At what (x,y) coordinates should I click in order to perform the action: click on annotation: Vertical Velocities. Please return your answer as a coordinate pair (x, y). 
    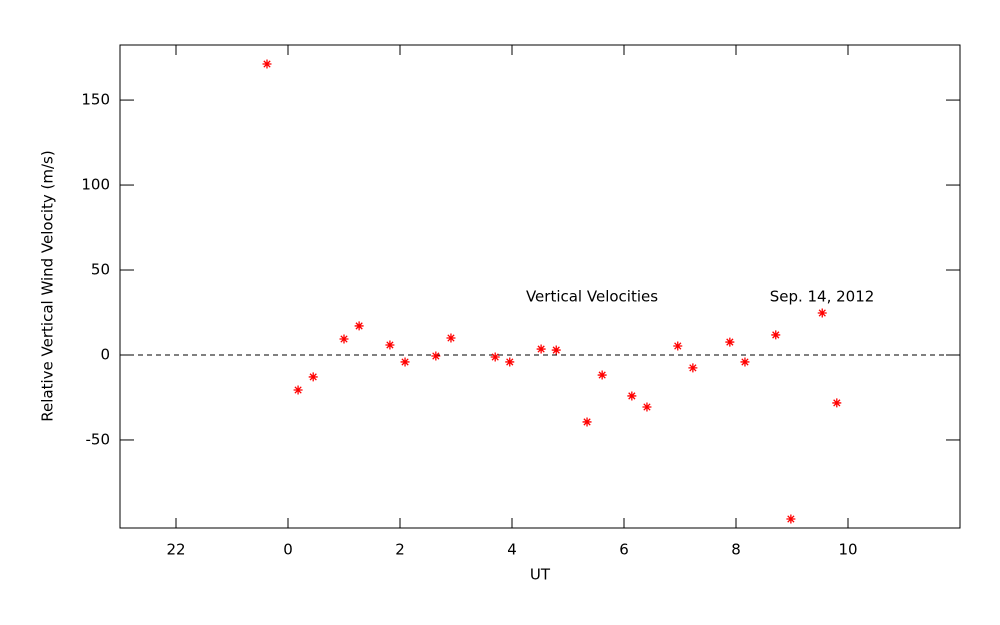
    Looking at the image, I should click on (592, 297).